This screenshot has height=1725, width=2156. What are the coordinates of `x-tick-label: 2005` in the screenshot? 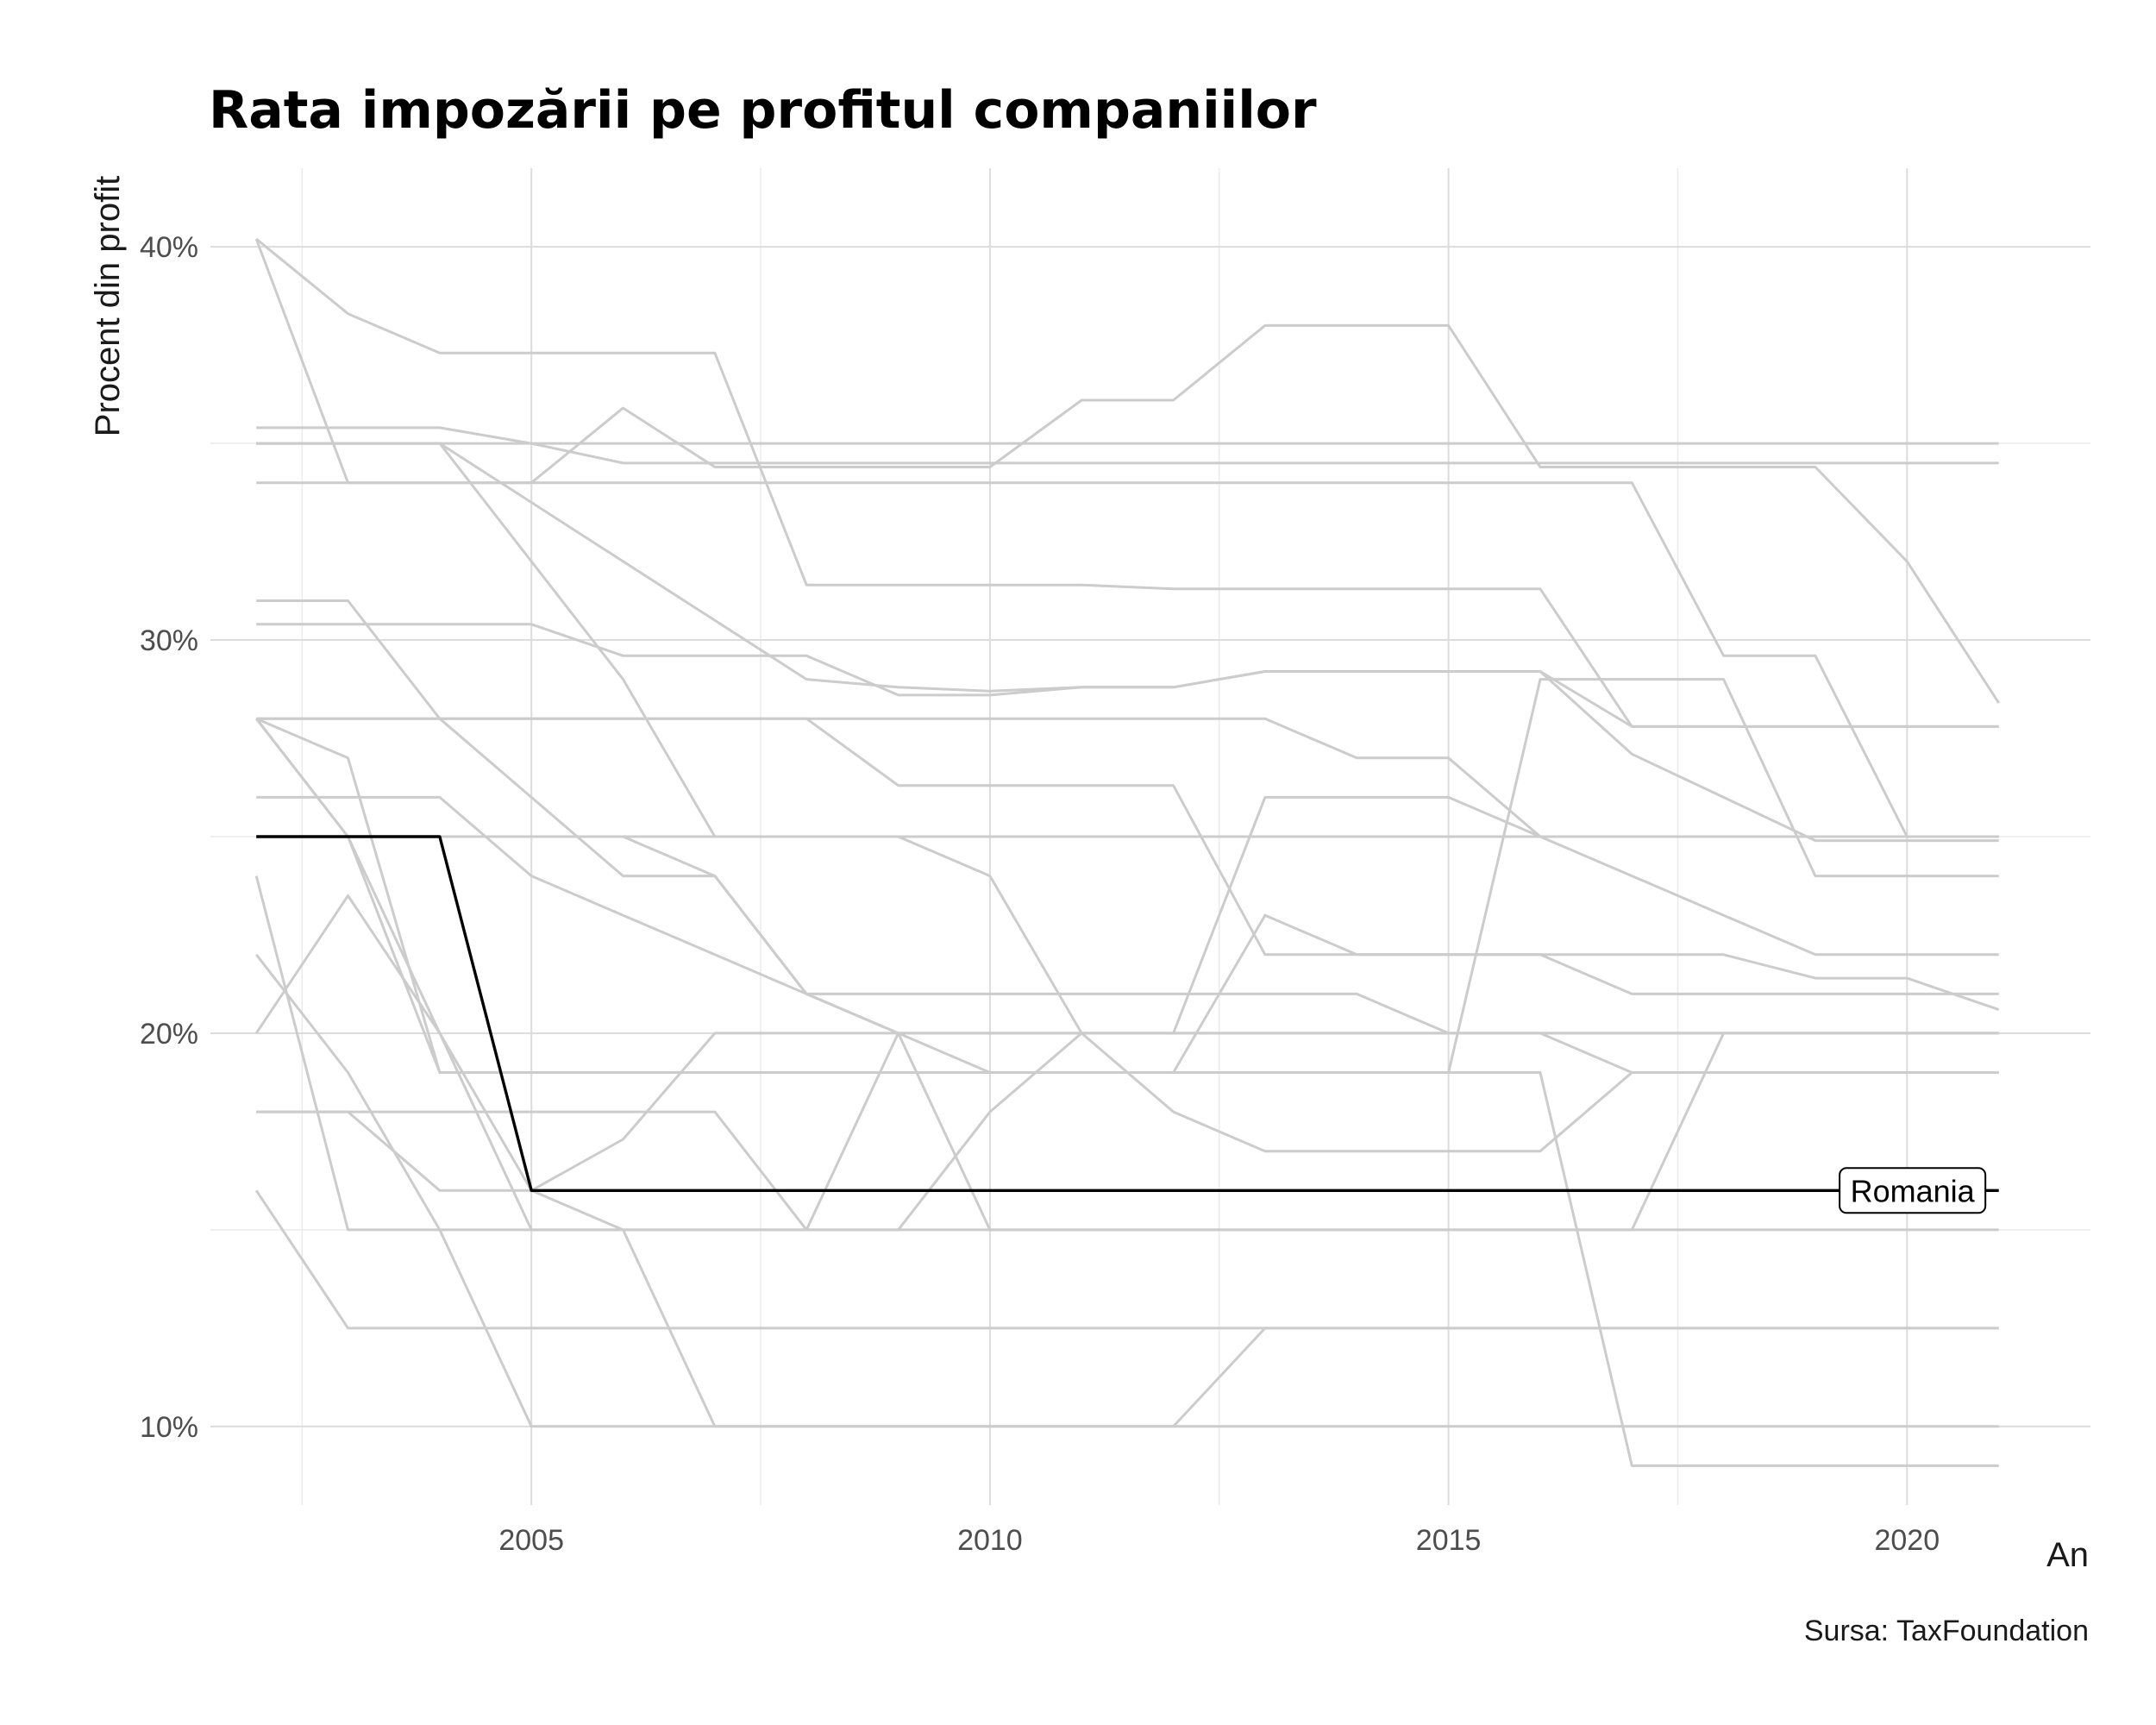 It's located at (531, 1541).